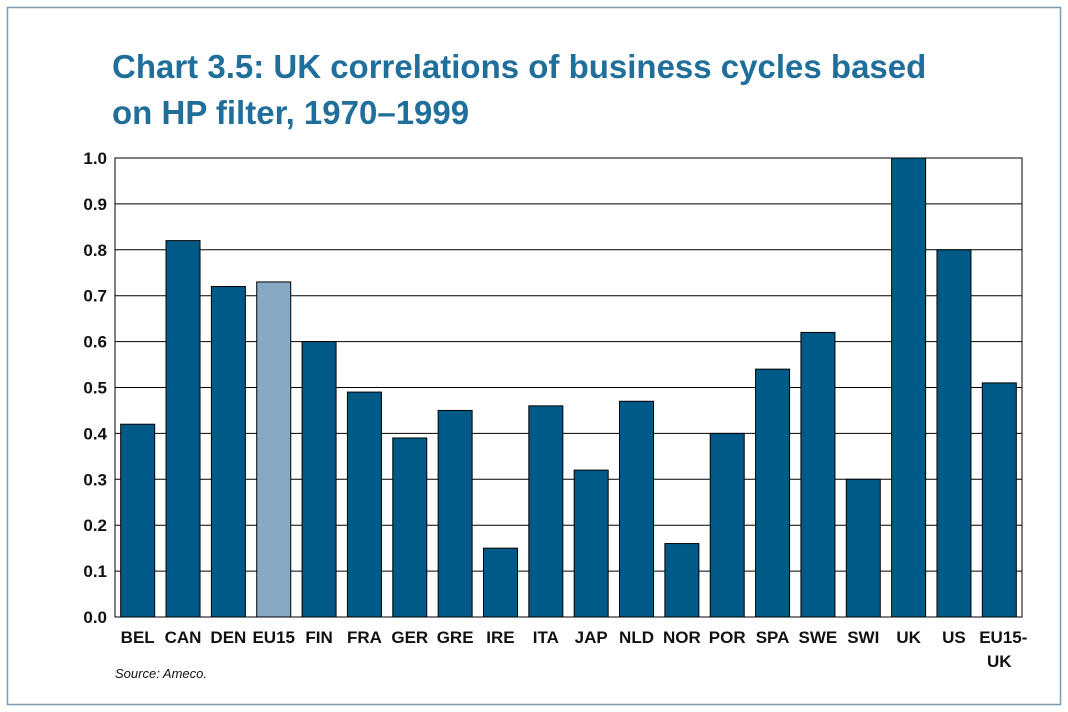 Image resolution: width=1068 pixels, height=712 pixels. What do you see at coordinates (773, 637) in the screenshot?
I see `x-tick-label: SPA` at bounding box center [773, 637].